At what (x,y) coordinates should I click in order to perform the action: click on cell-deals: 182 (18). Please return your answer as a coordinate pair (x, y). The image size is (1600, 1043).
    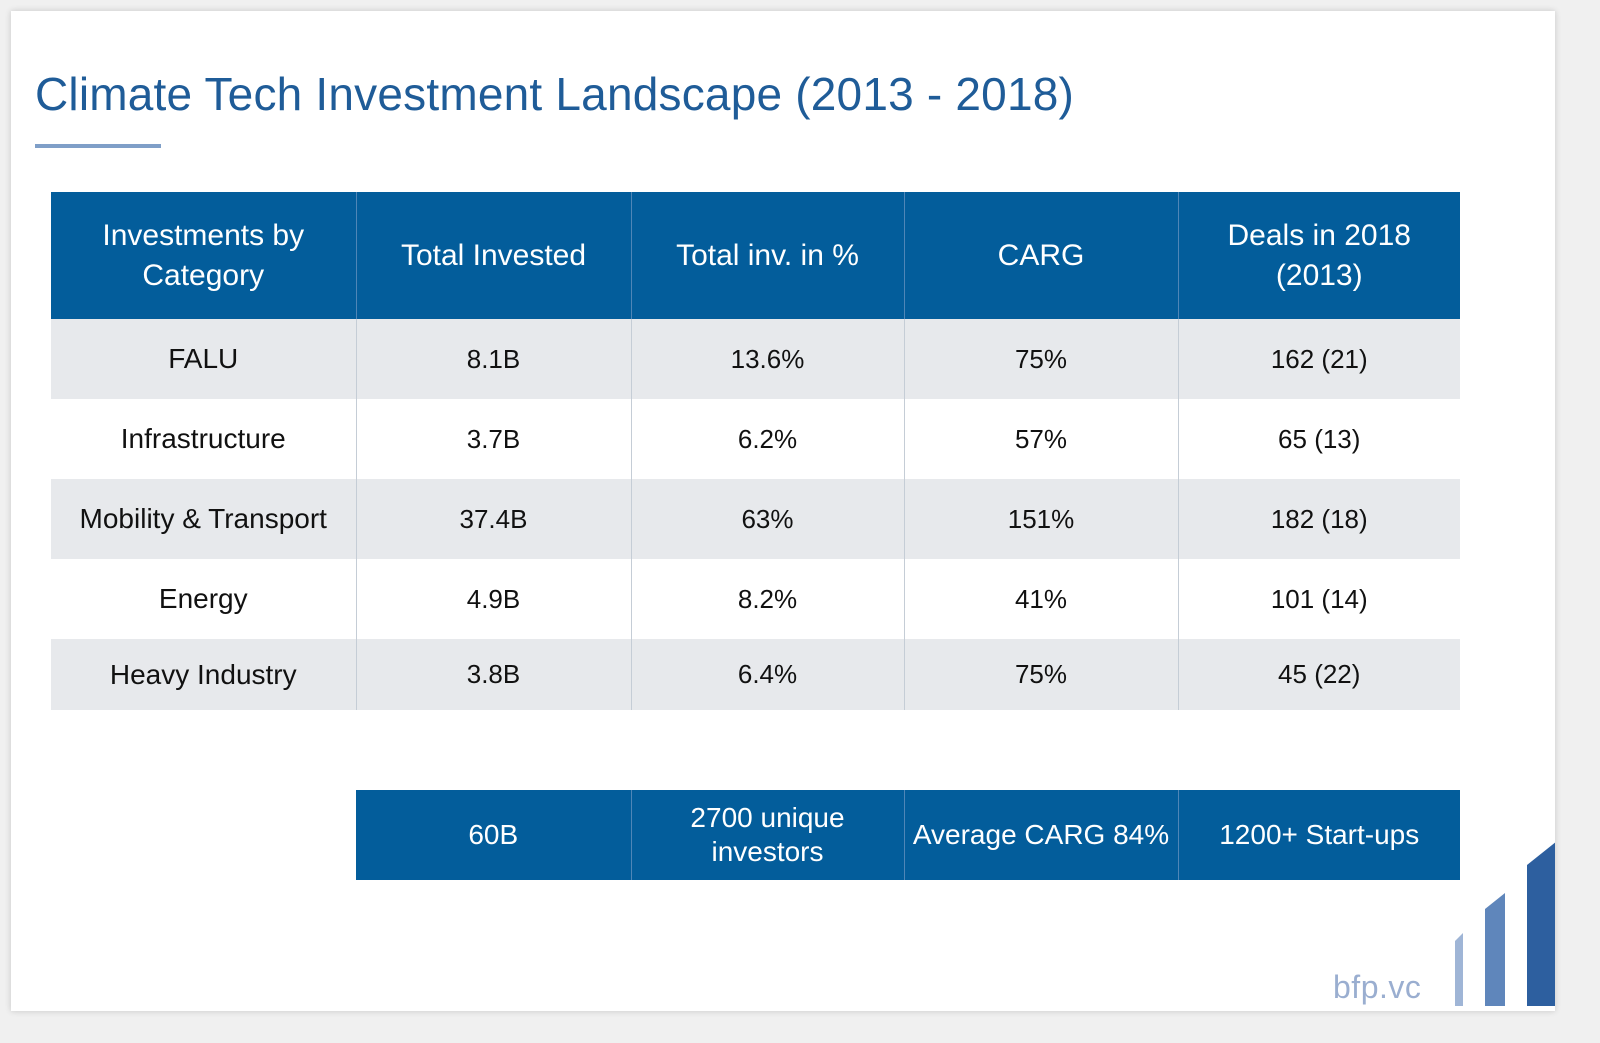
    Looking at the image, I should click on (1319, 519).